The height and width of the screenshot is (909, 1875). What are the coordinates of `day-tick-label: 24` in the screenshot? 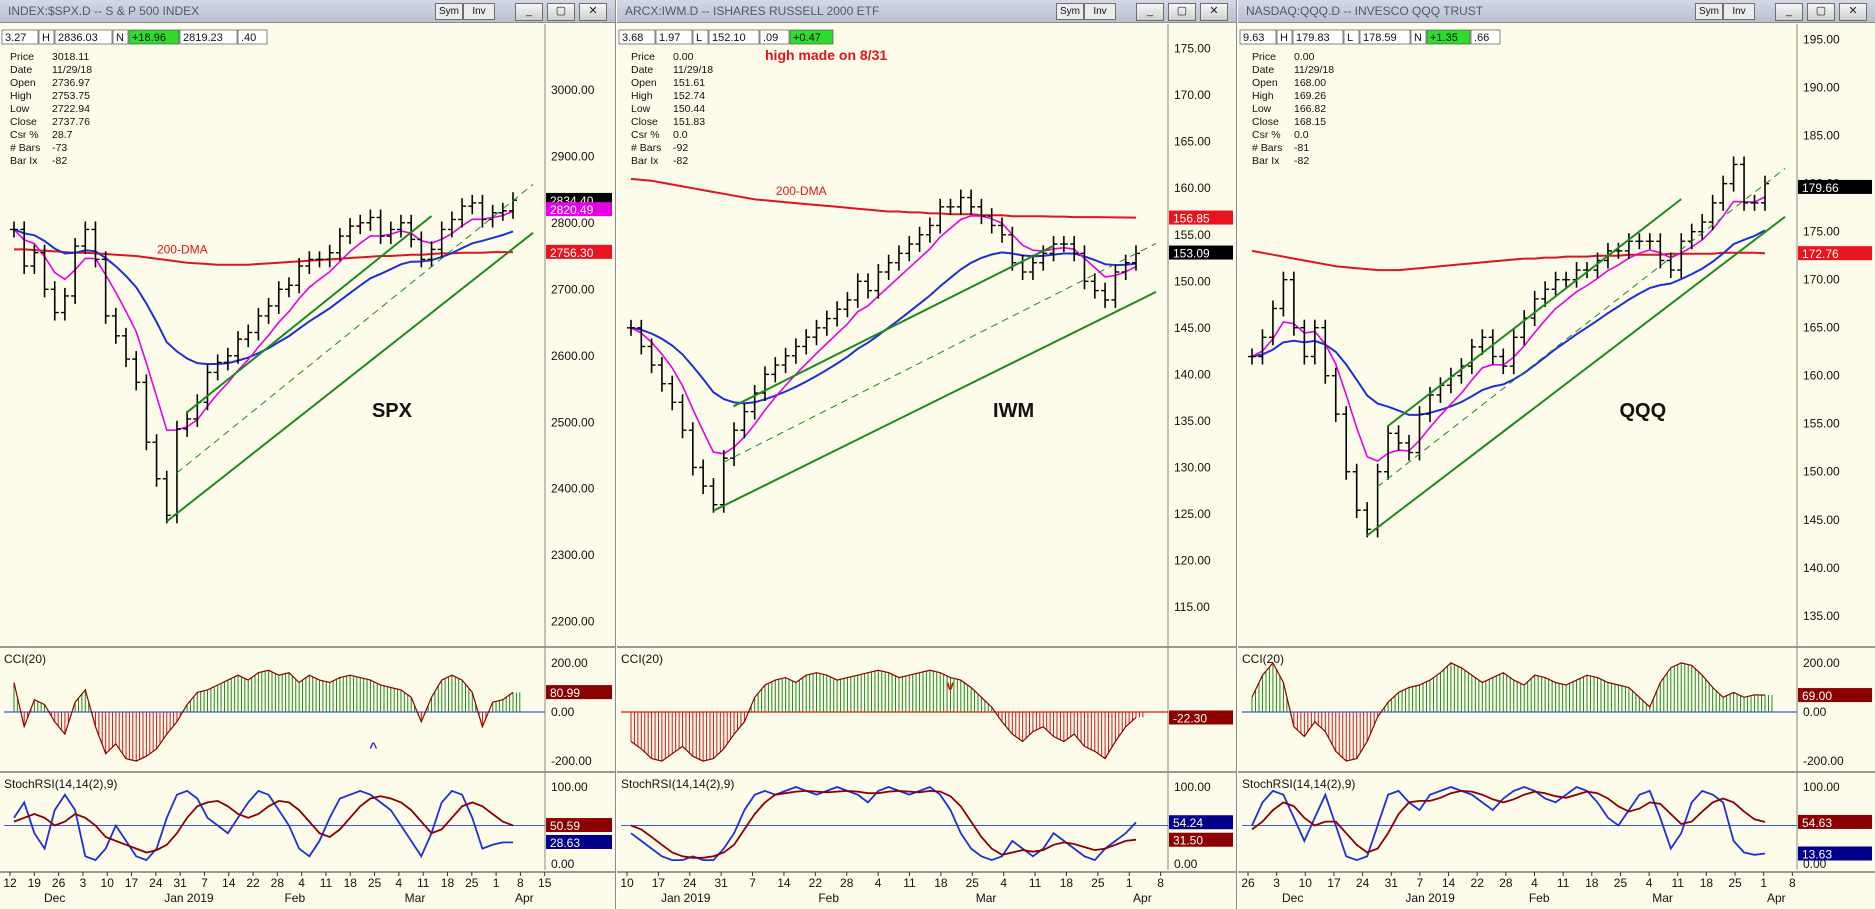 It's located at (1363, 883).